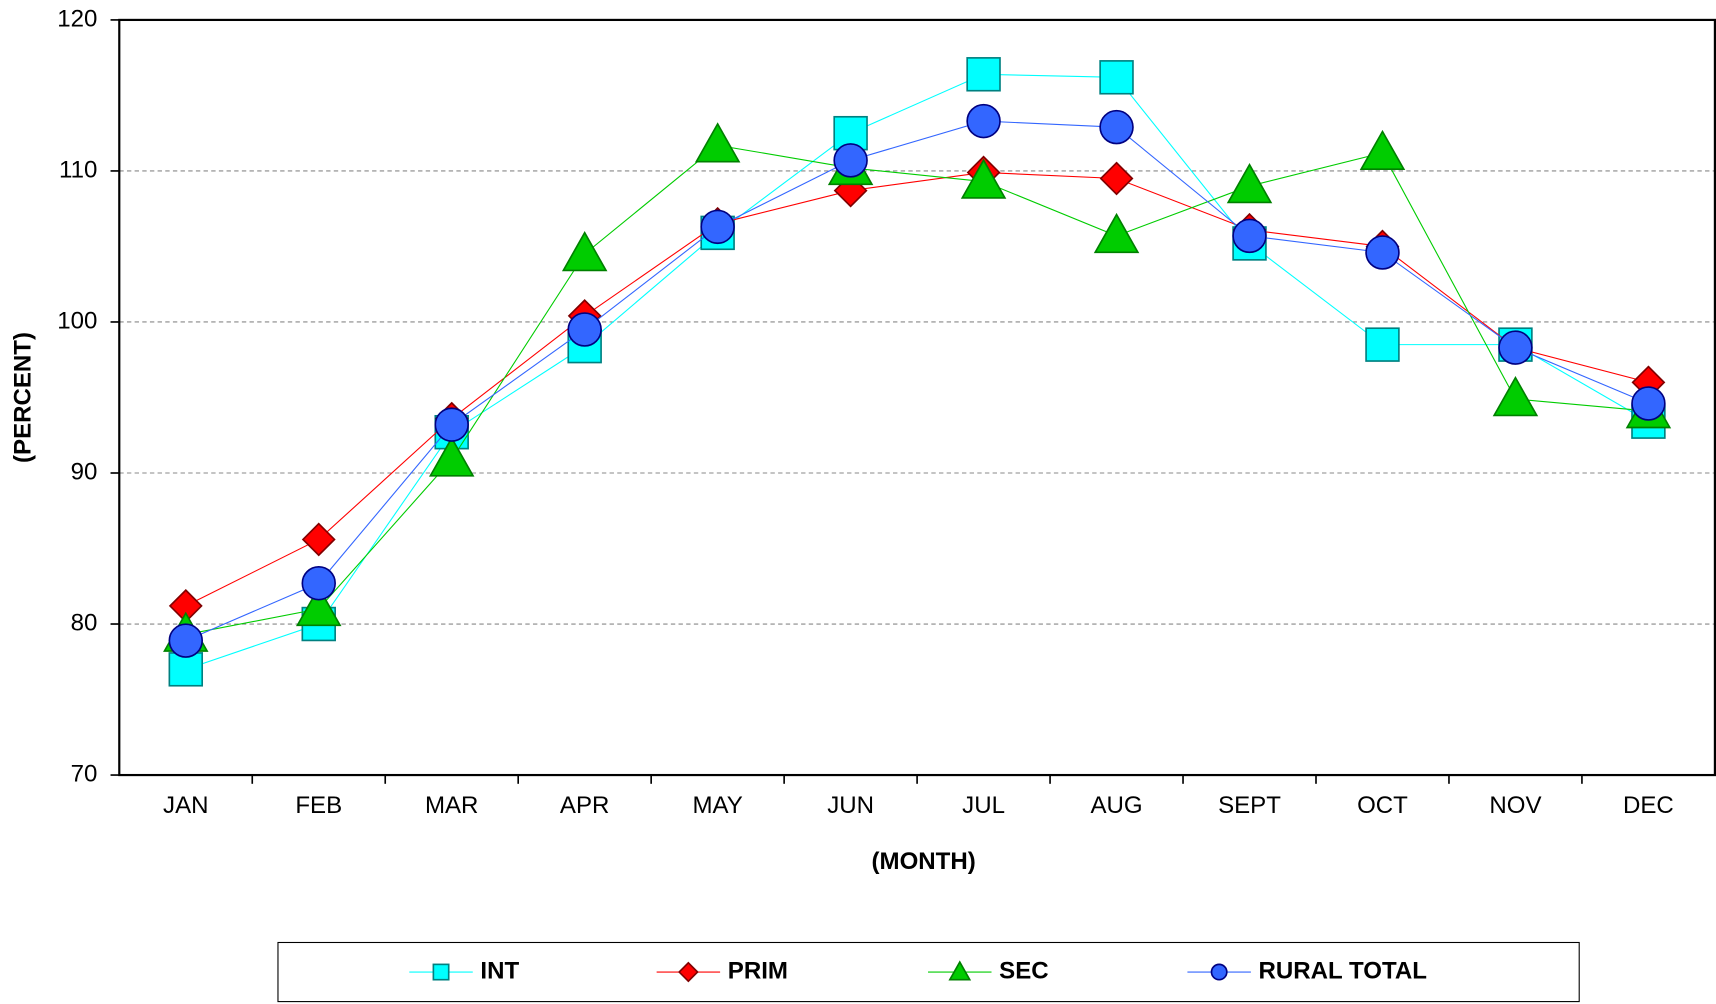 The width and height of the screenshot is (1716, 1004). Describe the element at coordinates (1648, 805) in the screenshot. I see `x-tick-label: DEC` at that location.